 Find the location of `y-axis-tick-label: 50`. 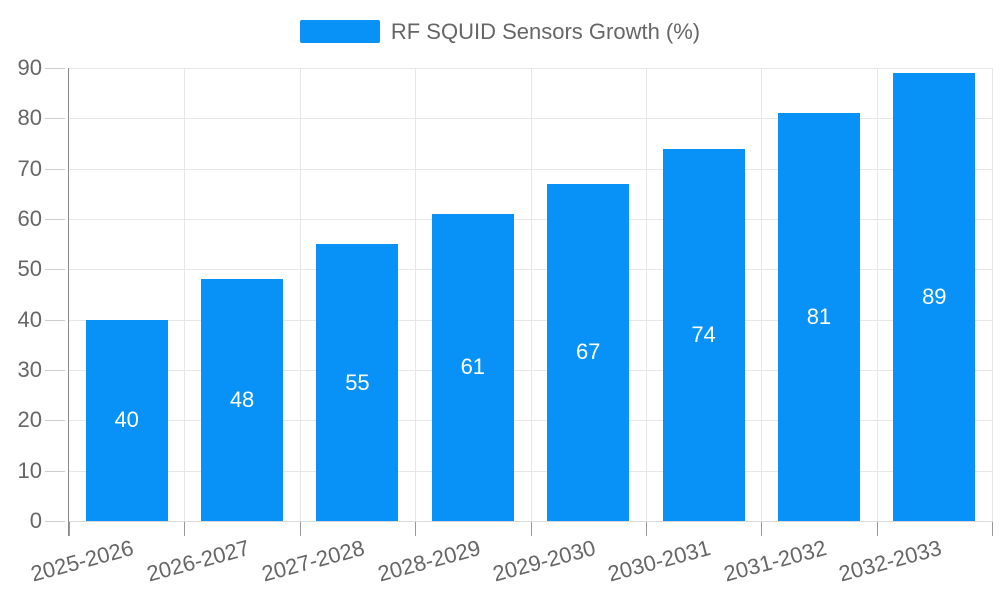

y-axis-tick-label: 50 is located at coordinates (29, 269).